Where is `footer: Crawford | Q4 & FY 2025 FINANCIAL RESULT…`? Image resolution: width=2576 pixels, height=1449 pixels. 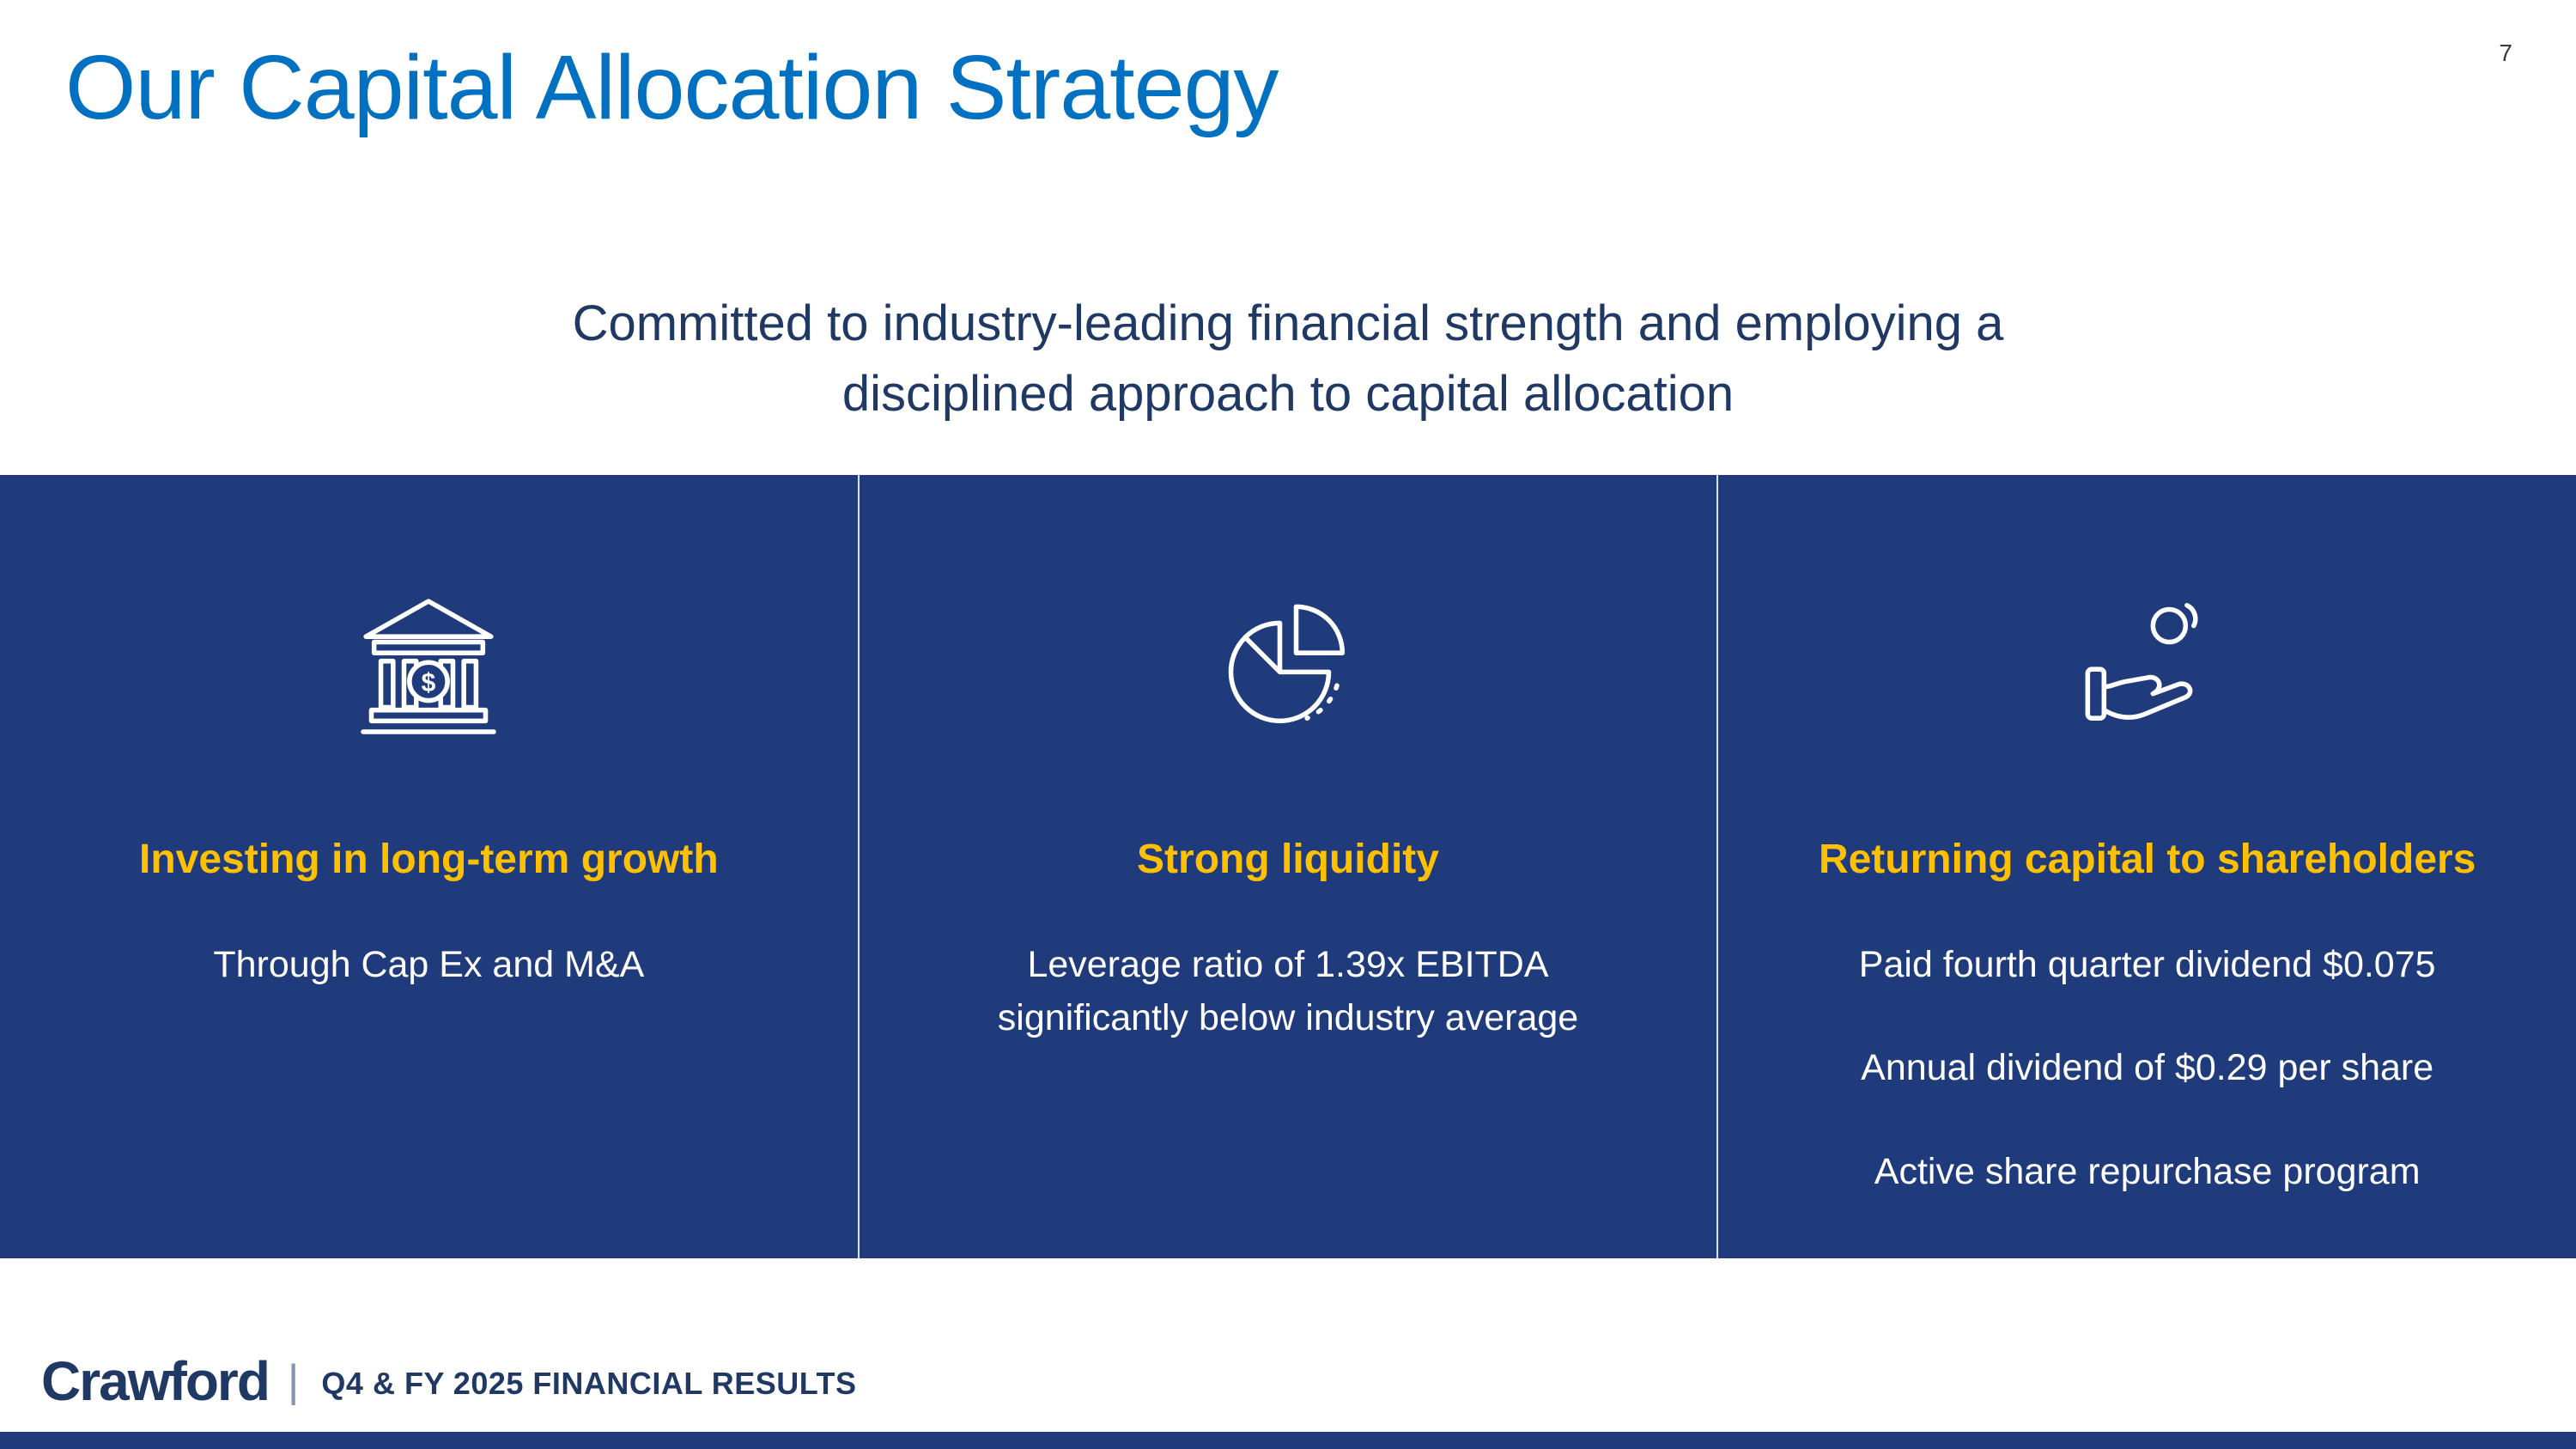
footer: Crawford | Q4 & FY 2025 FINANCIAL RESULT… is located at coordinates (449, 1381).